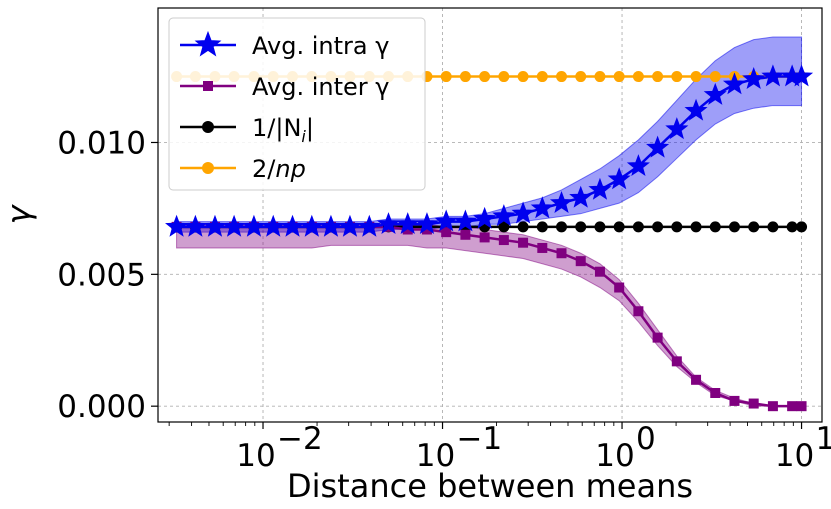 Image resolution: width=831 pixels, height=509 pixels. I want to click on legend-box, so click(297, 104).